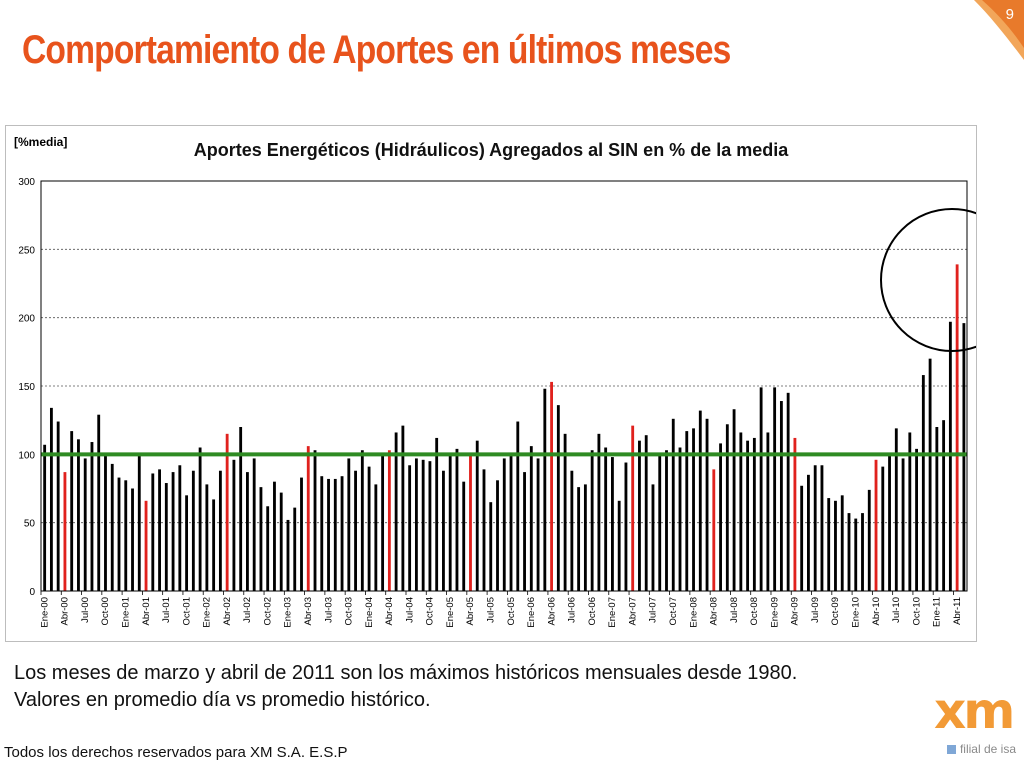  I want to click on x-tick-label: Ene-07, so click(612, 612).